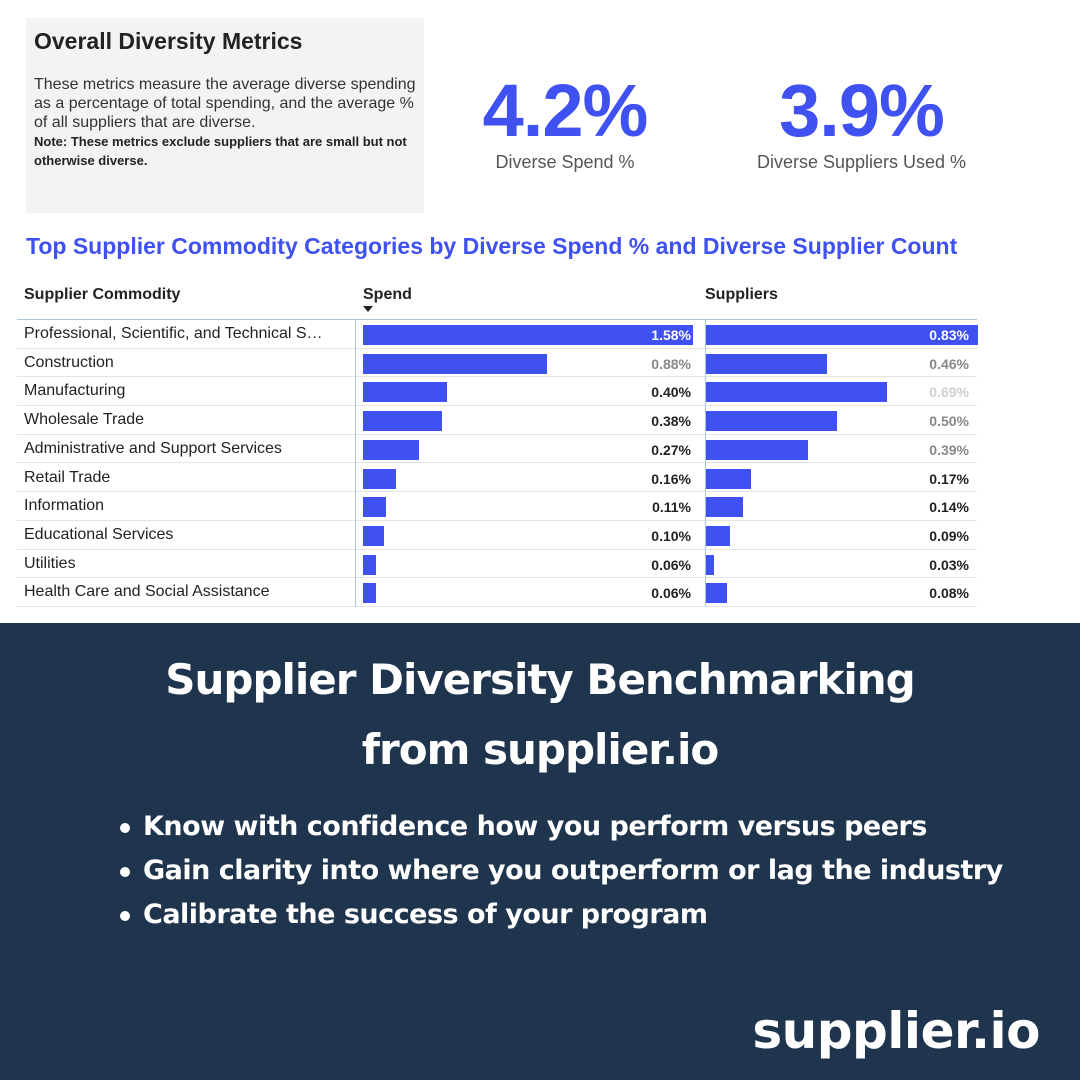 This screenshot has width=1080, height=1080. What do you see at coordinates (705, 463) in the screenshot?
I see `suppliers-column-divider` at bounding box center [705, 463].